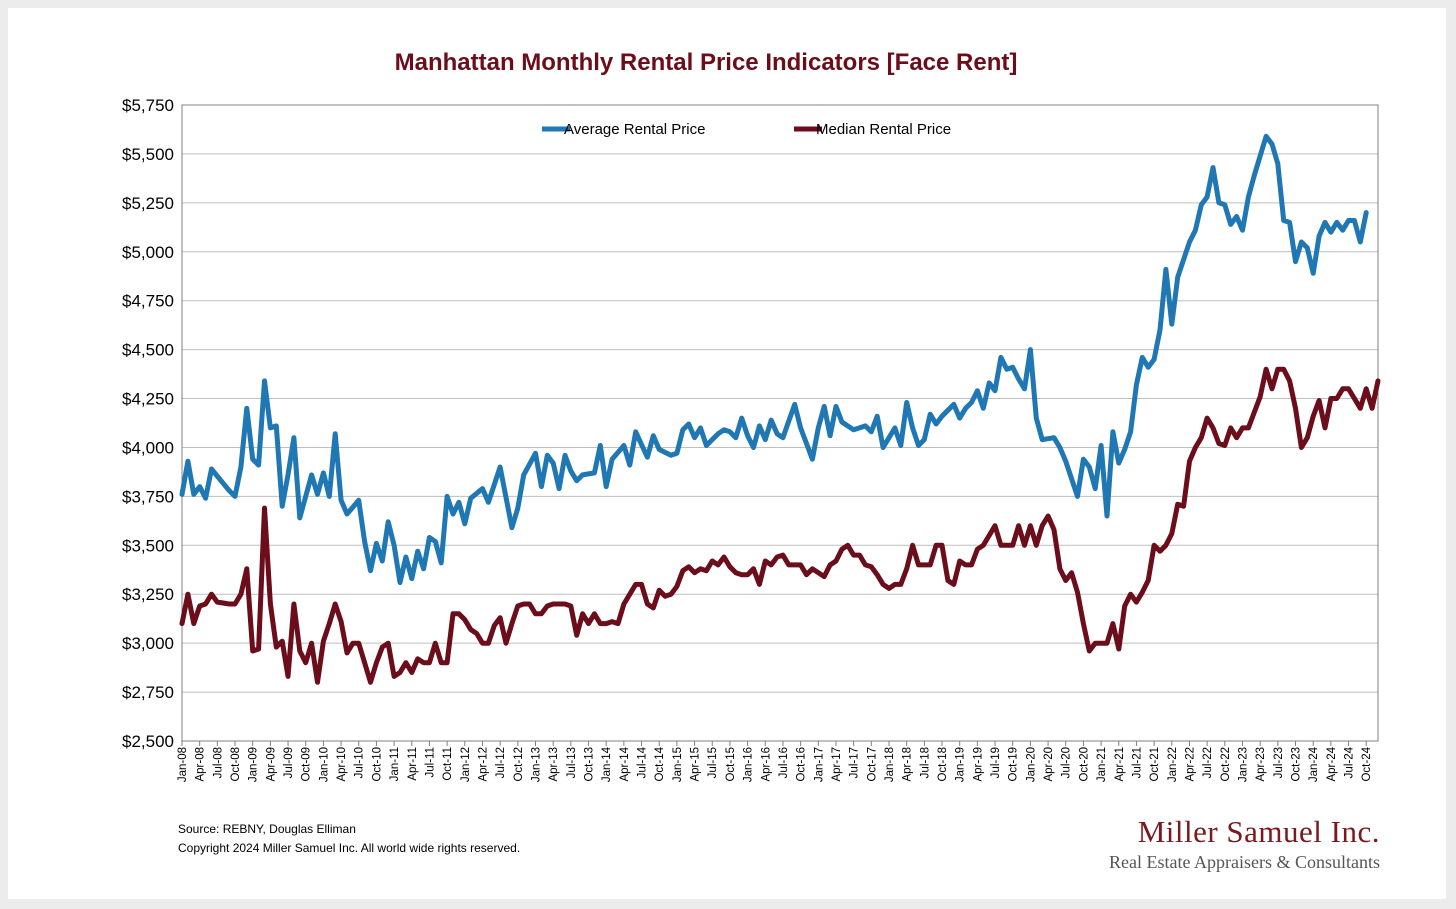 This screenshot has width=1456, height=909. Describe the element at coordinates (148, 154) in the screenshot. I see `y-tick-label: $5,500` at that location.